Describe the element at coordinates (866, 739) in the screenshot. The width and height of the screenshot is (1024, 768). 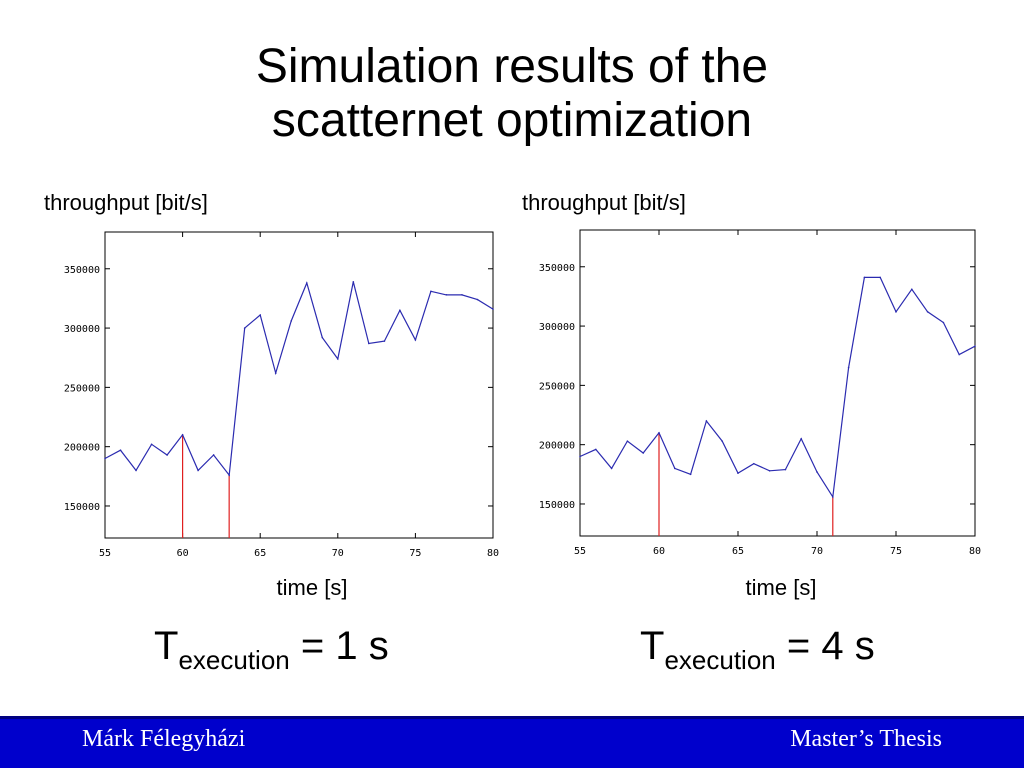
I see `footer-thesis: Master’s Thesis` at that location.